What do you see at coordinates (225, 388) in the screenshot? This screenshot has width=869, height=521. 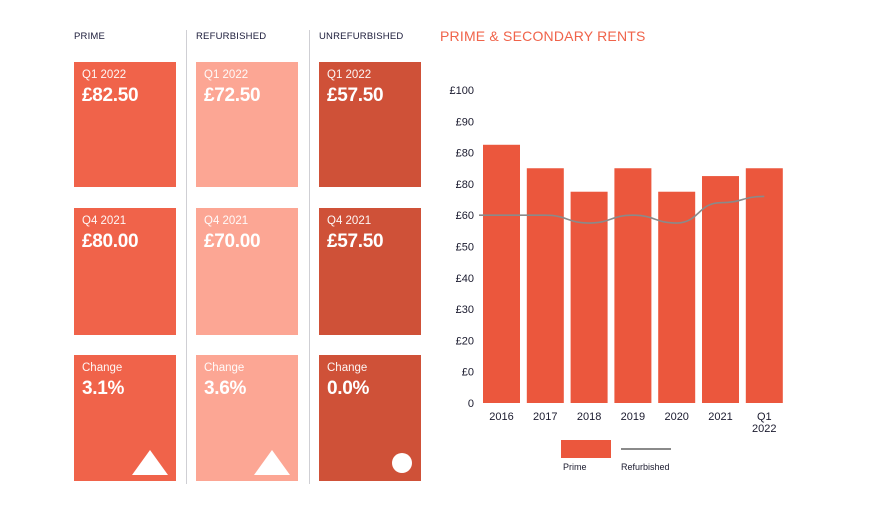 I see `card-change-value: 3.6%` at bounding box center [225, 388].